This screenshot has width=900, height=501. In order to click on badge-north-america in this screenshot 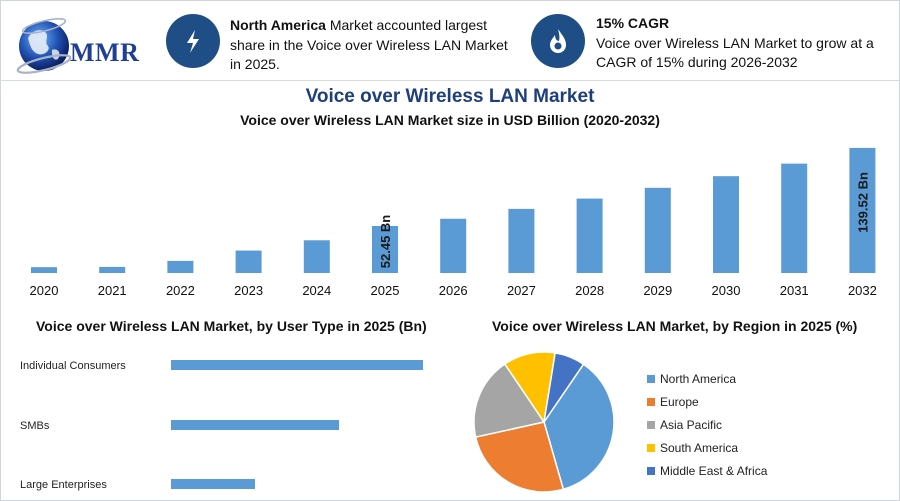, I will do `click(193, 41)`.